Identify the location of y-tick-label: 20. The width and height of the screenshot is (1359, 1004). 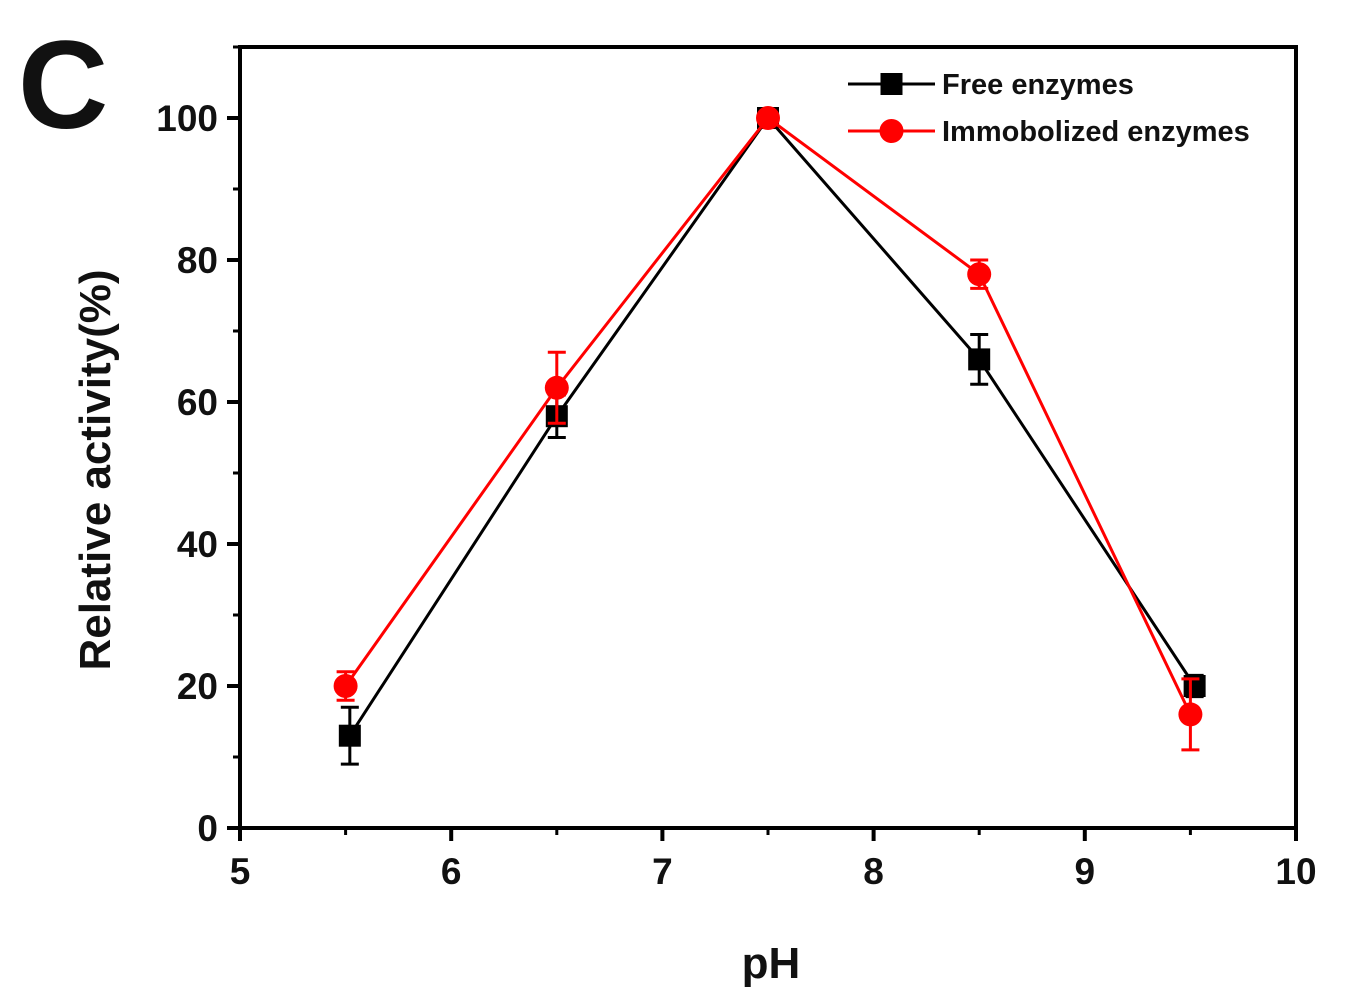
(197, 686).